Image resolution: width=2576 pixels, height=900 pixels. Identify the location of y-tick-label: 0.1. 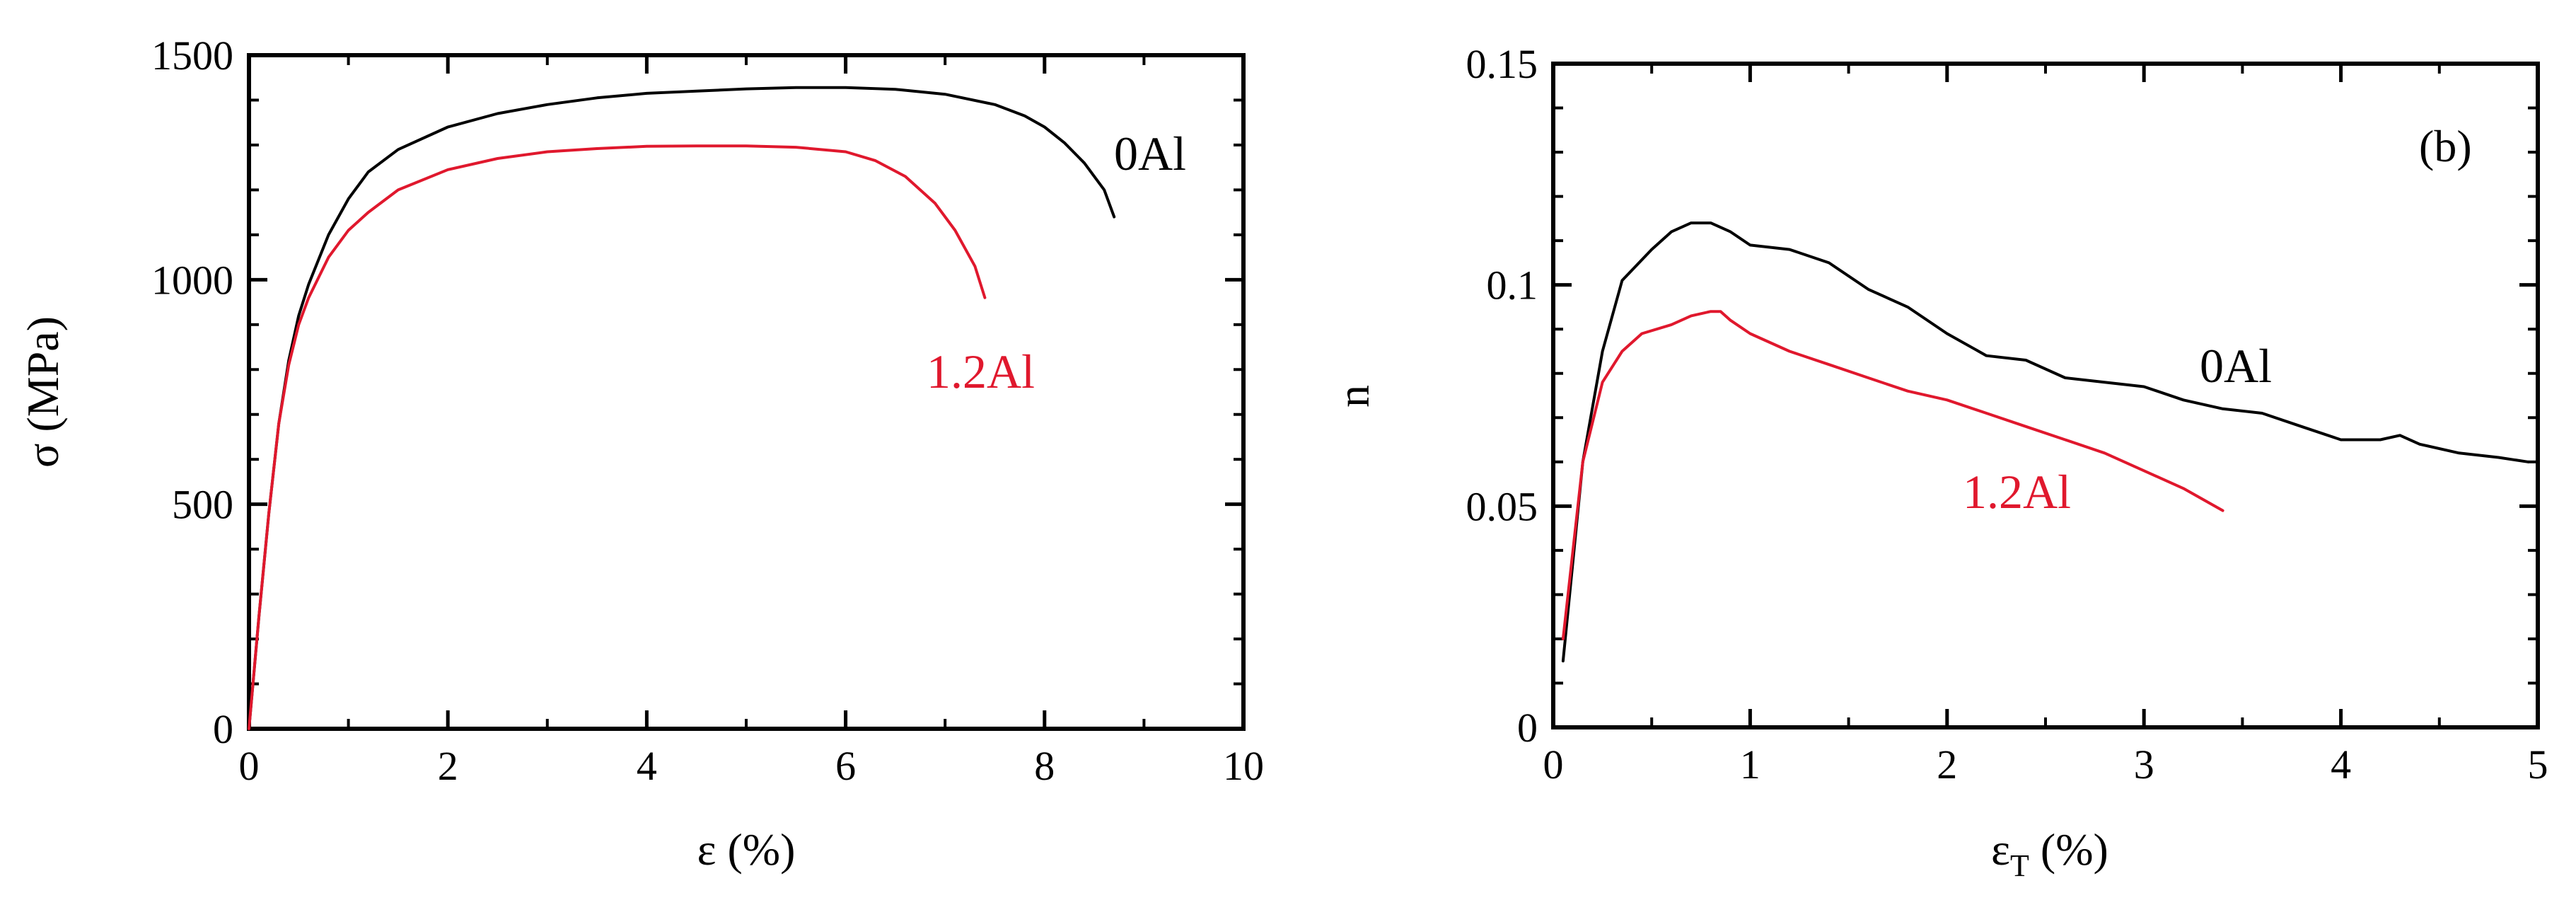
(1512, 285).